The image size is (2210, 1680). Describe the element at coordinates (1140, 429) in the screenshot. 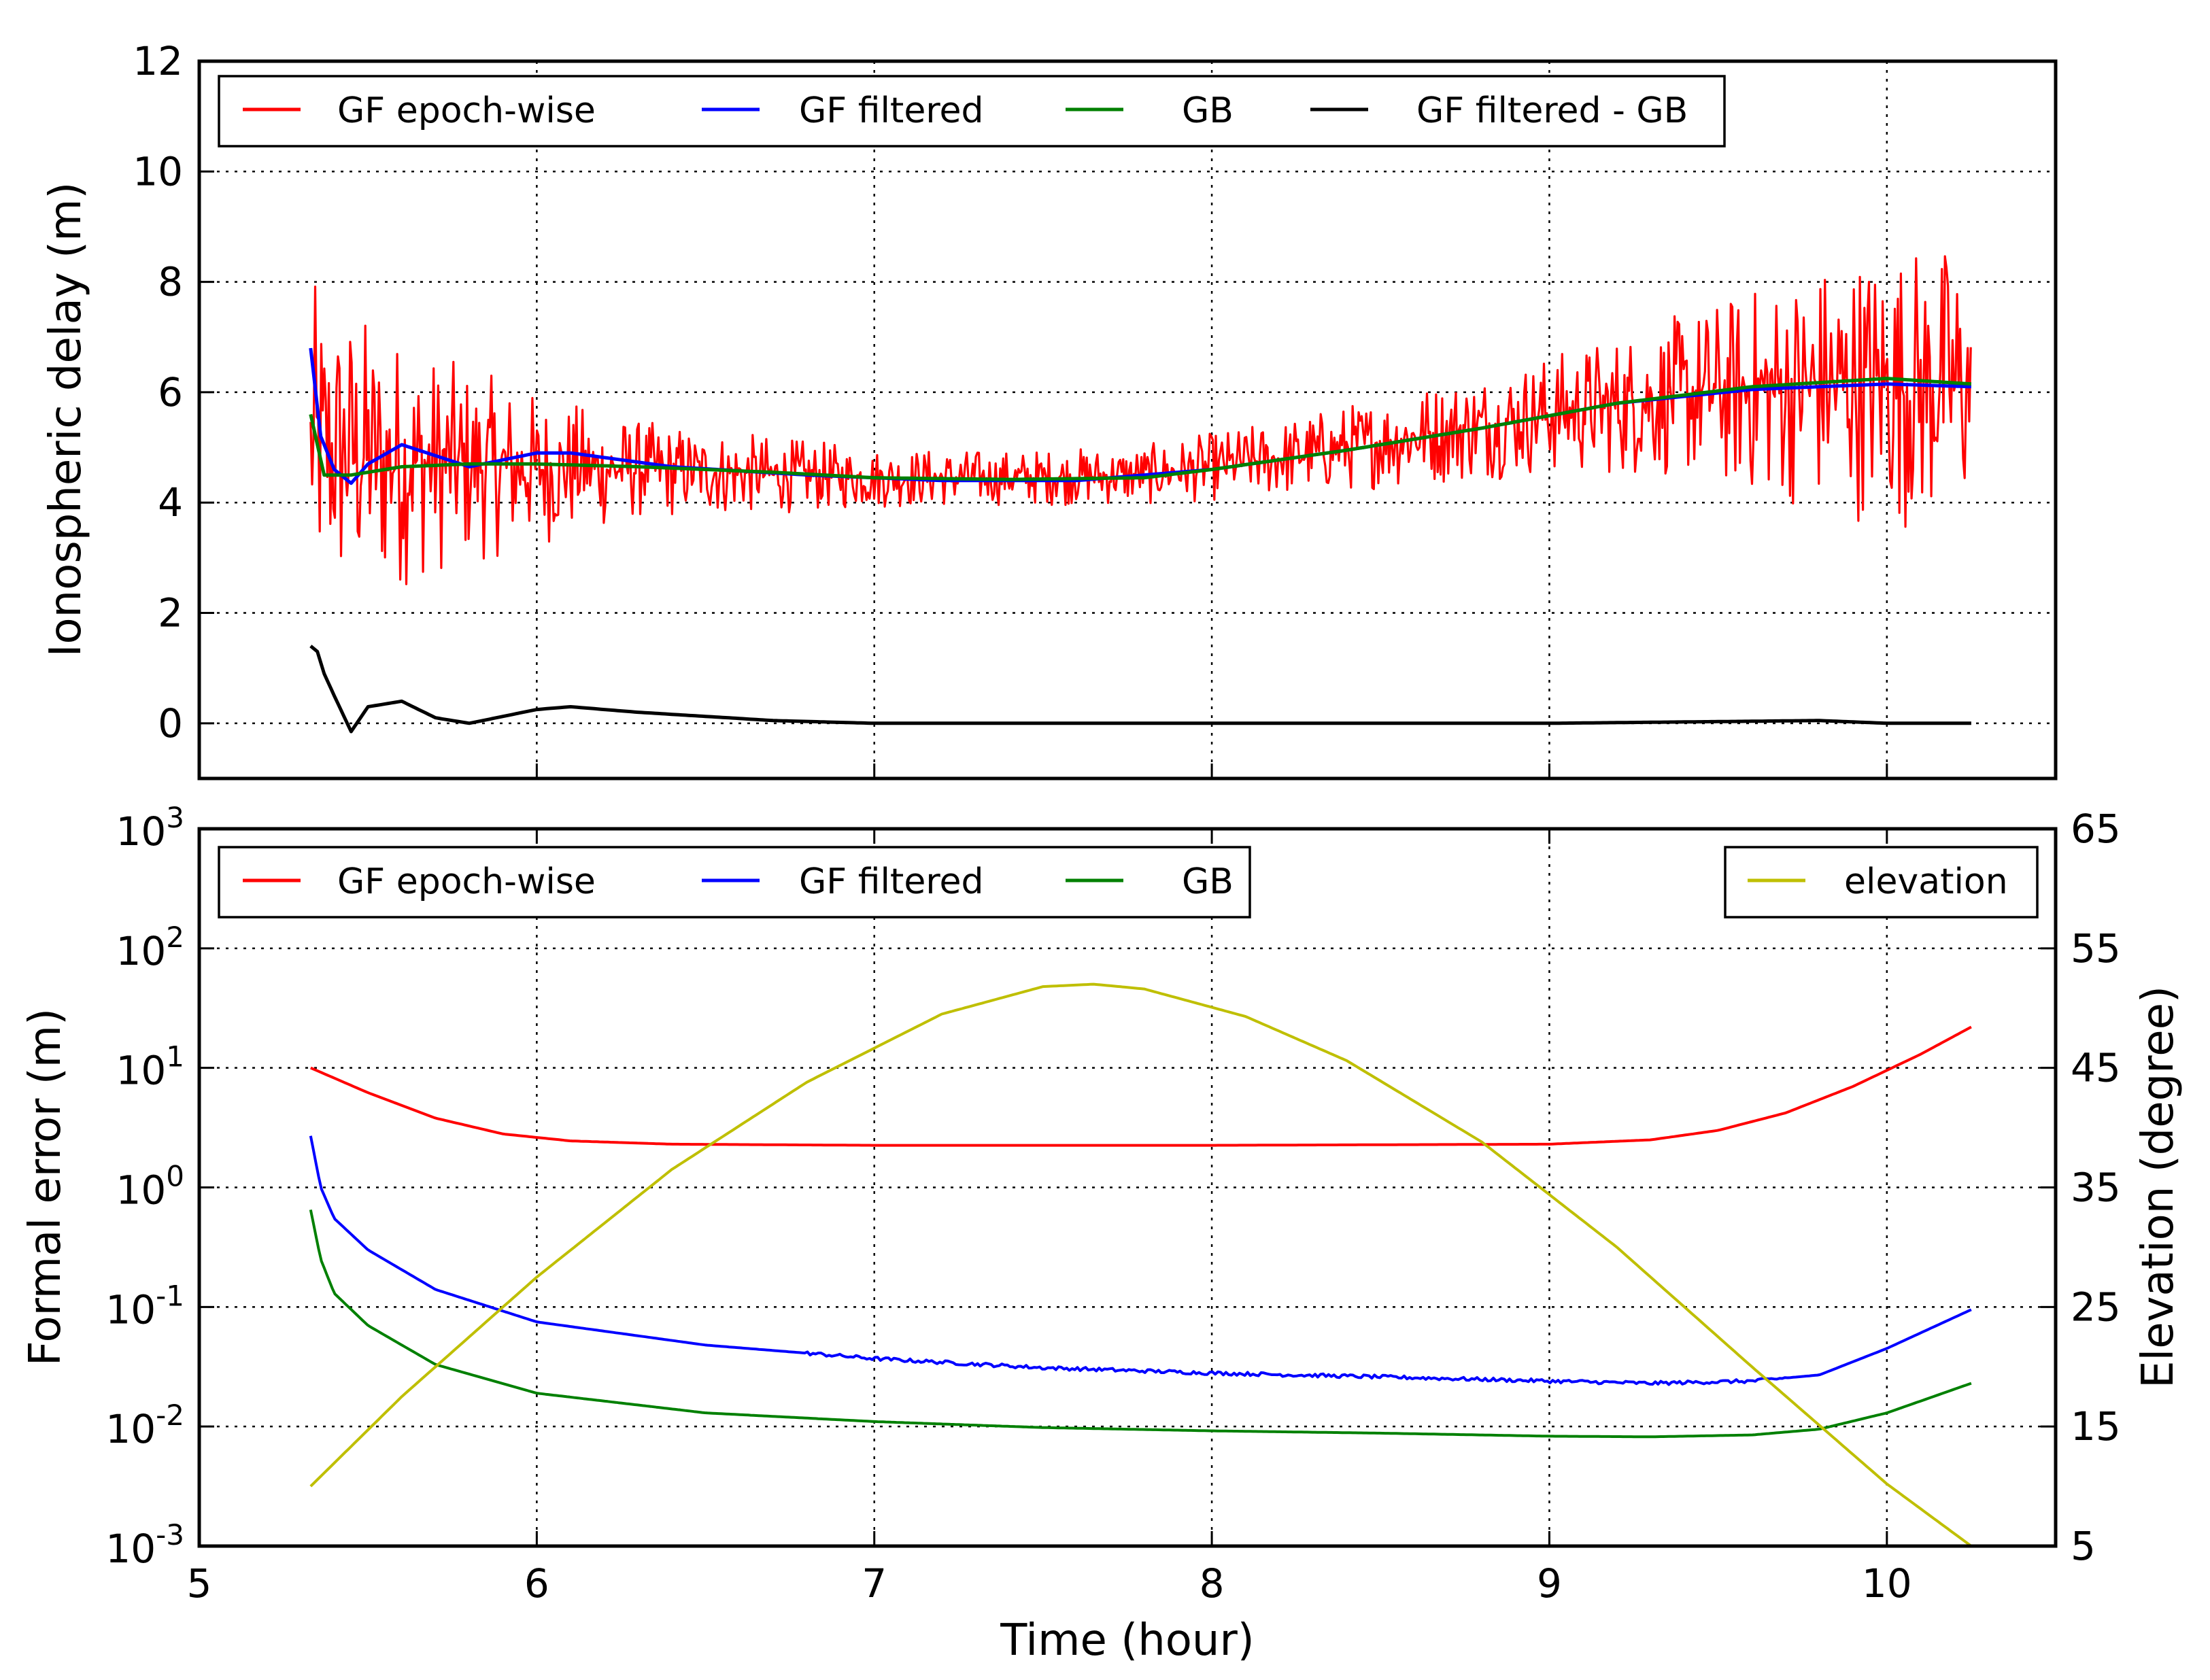

I see `top-series-line-green` at that location.